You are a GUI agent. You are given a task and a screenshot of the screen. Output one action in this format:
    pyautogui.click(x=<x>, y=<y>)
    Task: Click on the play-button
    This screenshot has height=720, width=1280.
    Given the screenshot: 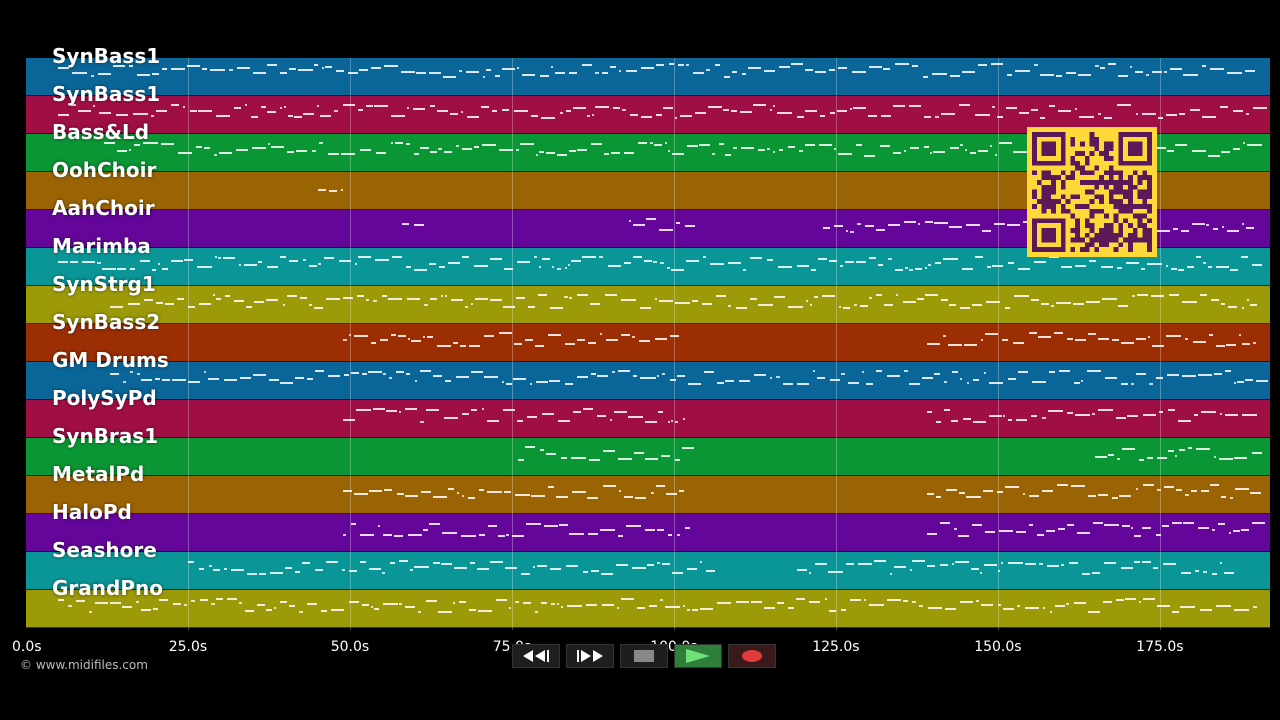 What is the action you would take?
    pyautogui.click(x=698, y=656)
    